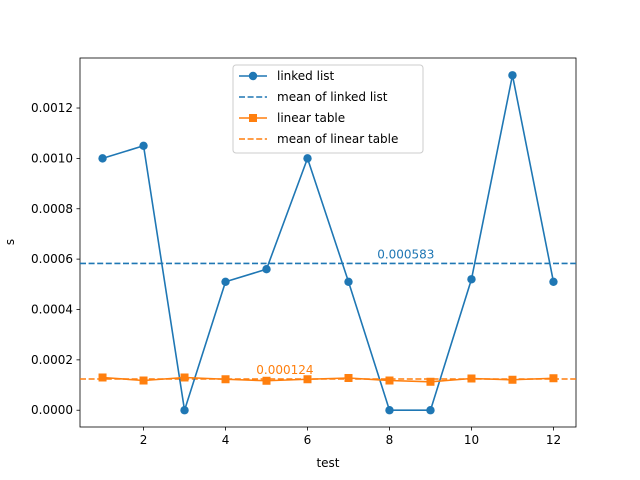 The height and width of the screenshot is (480, 640). I want to click on legend-marker-square, so click(253, 118).